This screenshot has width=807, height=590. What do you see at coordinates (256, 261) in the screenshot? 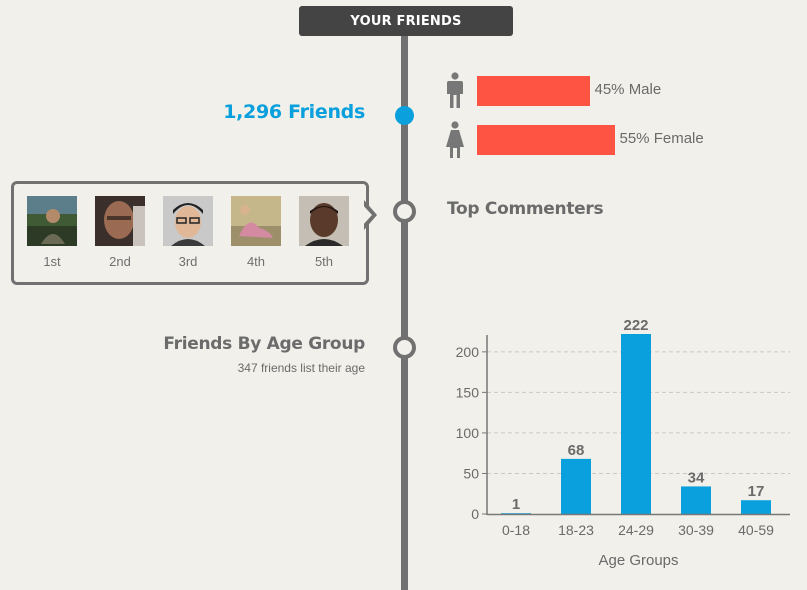
I see `commenter-rank: 4th` at bounding box center [256, 261].